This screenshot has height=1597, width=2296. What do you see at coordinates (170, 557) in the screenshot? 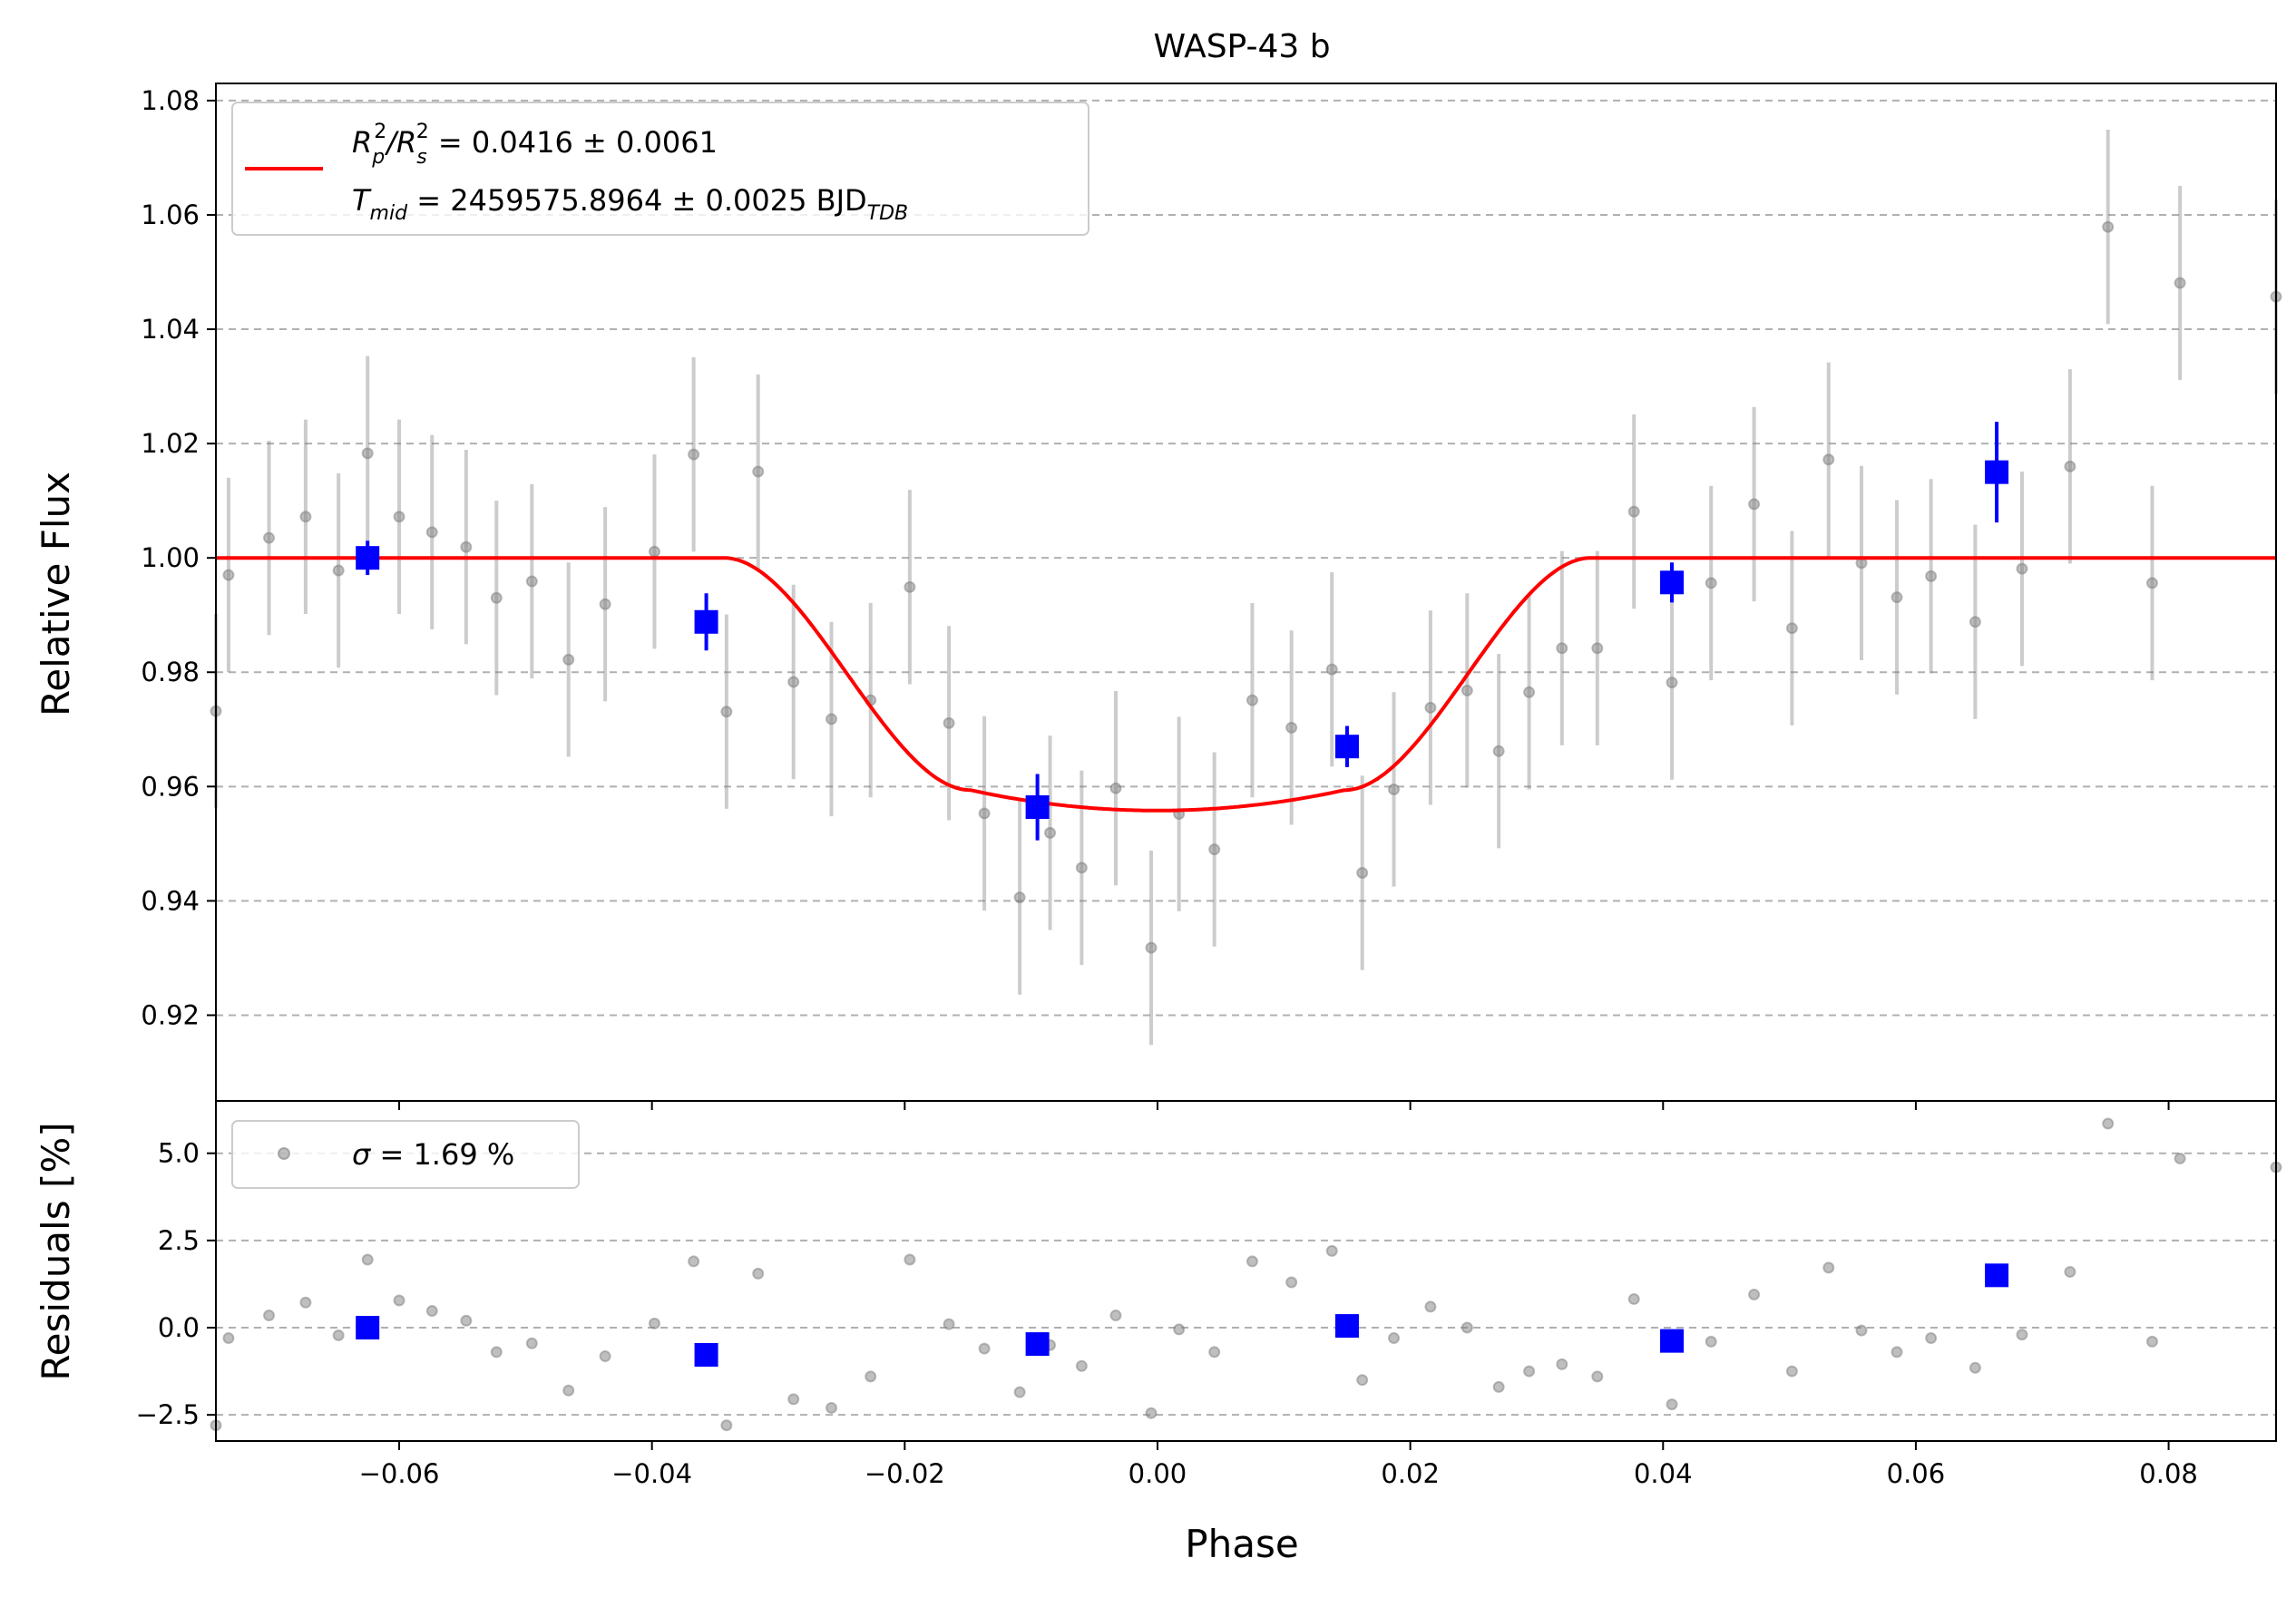
I see `flux-y-tick-label: 1.00` at bounding box center [170, 557].